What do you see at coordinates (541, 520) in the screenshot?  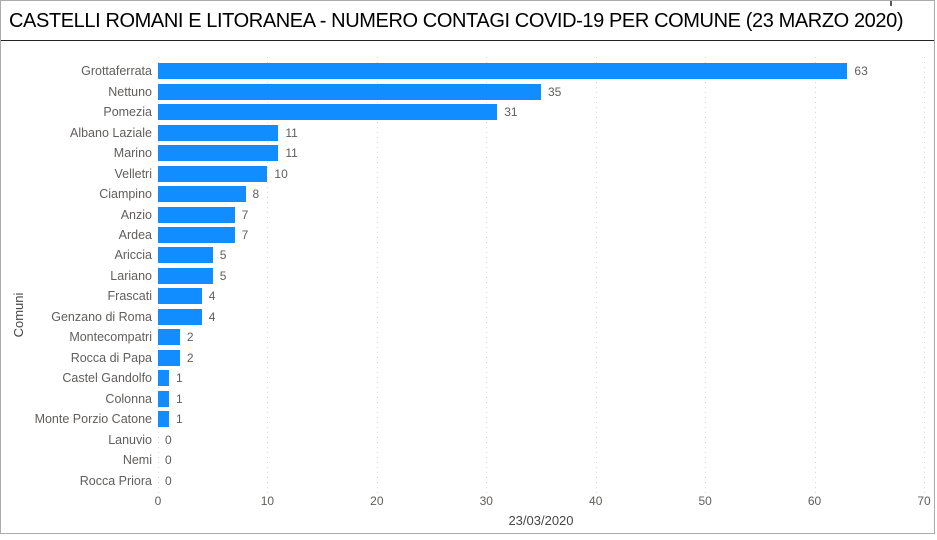 I see `x-axis-title: 23/03/2020` at bounding box center [541, 520].